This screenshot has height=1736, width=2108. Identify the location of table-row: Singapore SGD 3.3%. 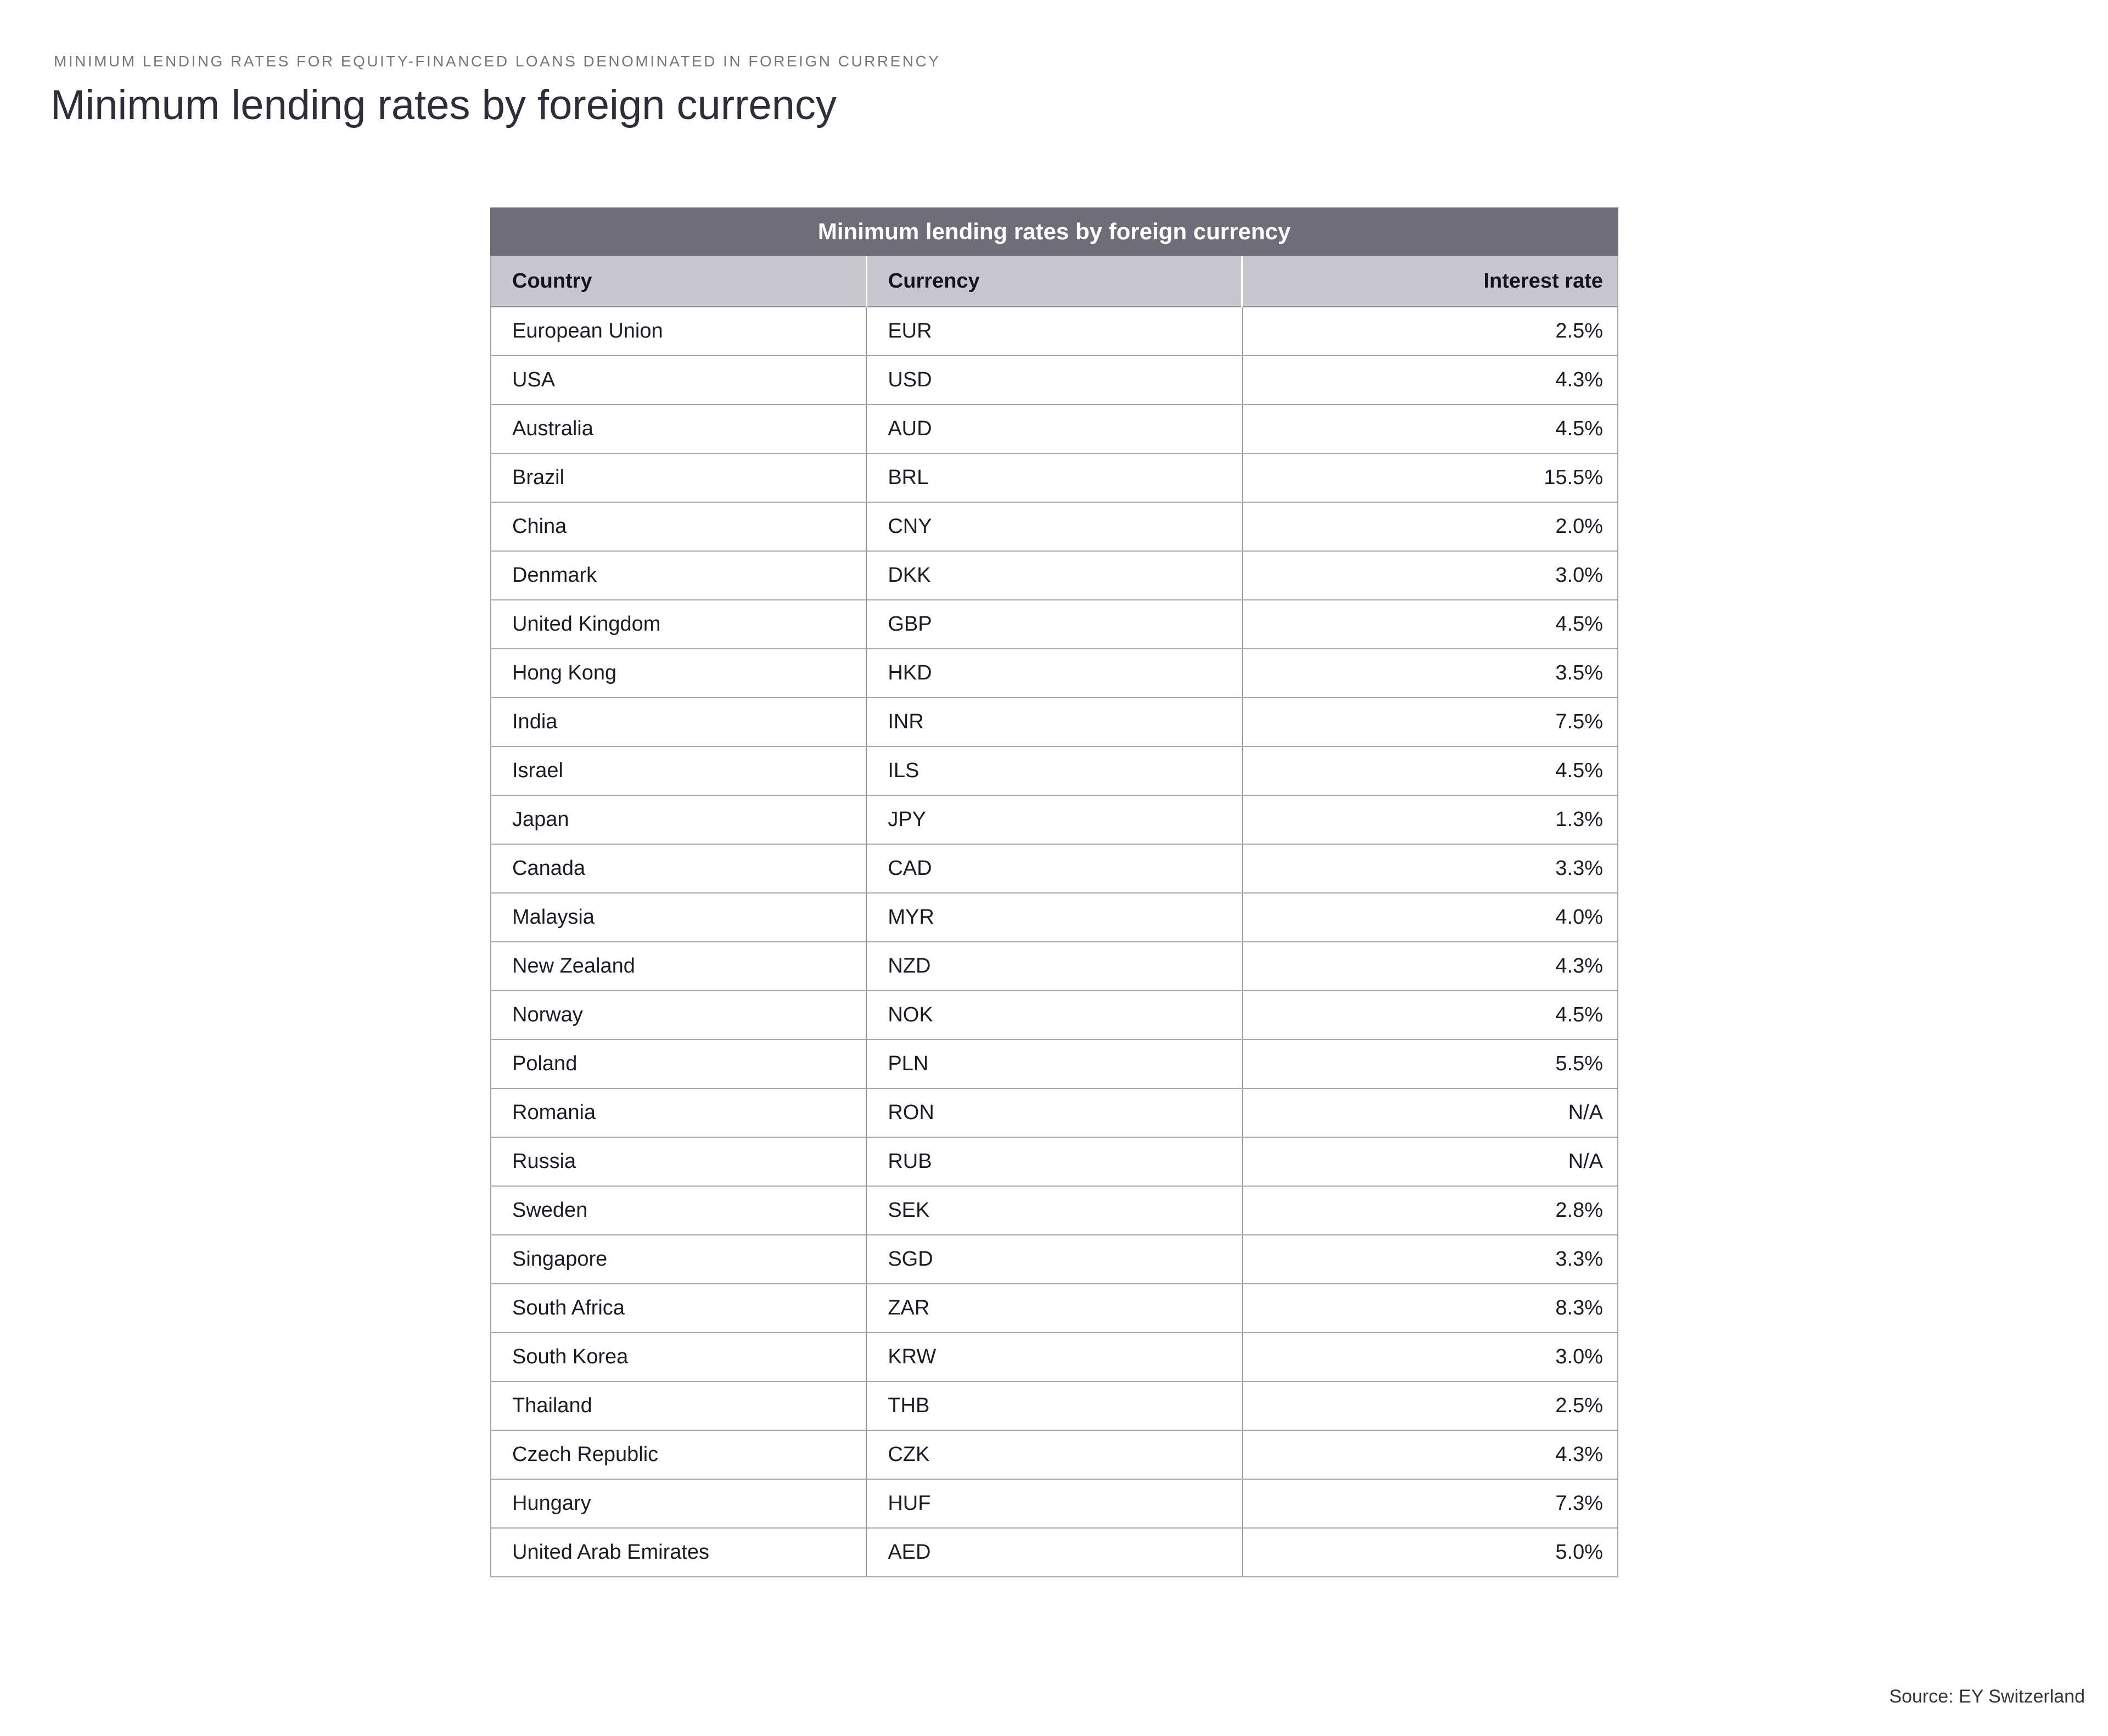
(1054, 1259).